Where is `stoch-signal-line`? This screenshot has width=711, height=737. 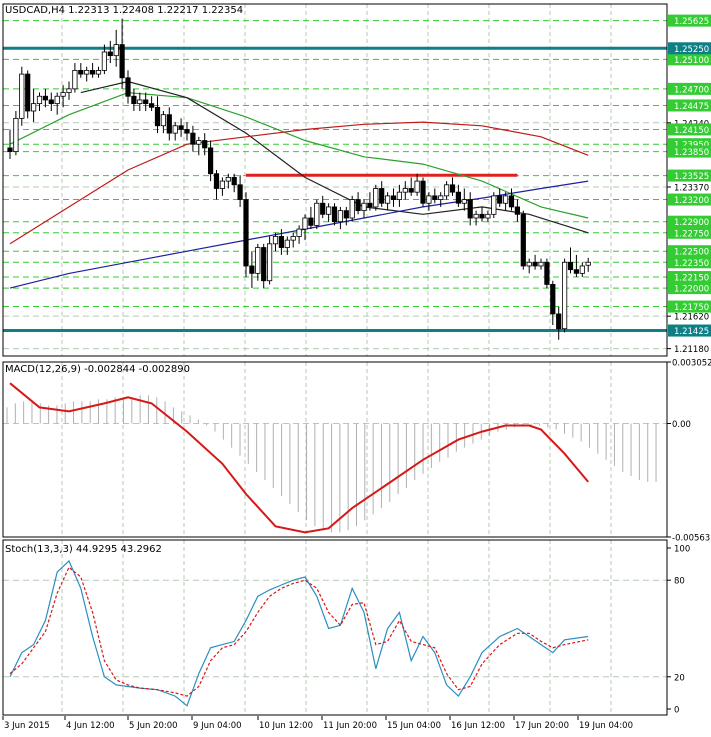
stoch-signal-line is located at coordinates (299, 631).